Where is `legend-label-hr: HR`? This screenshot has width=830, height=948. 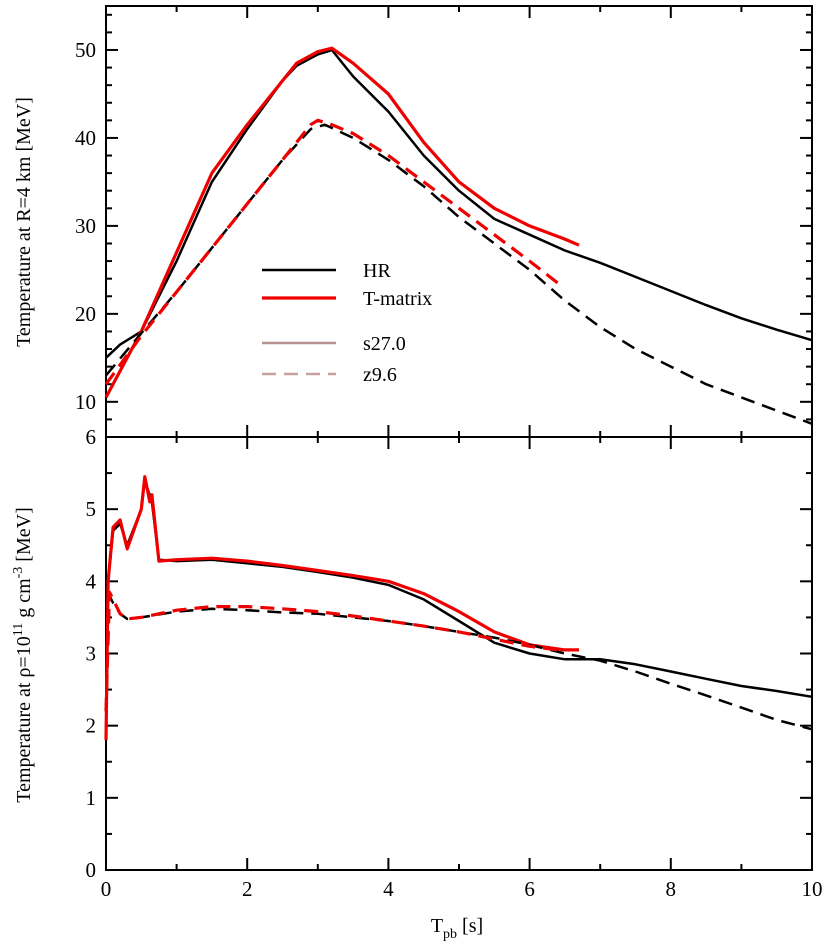
legend-label-hr: HR is located at coordinates (377, 271).